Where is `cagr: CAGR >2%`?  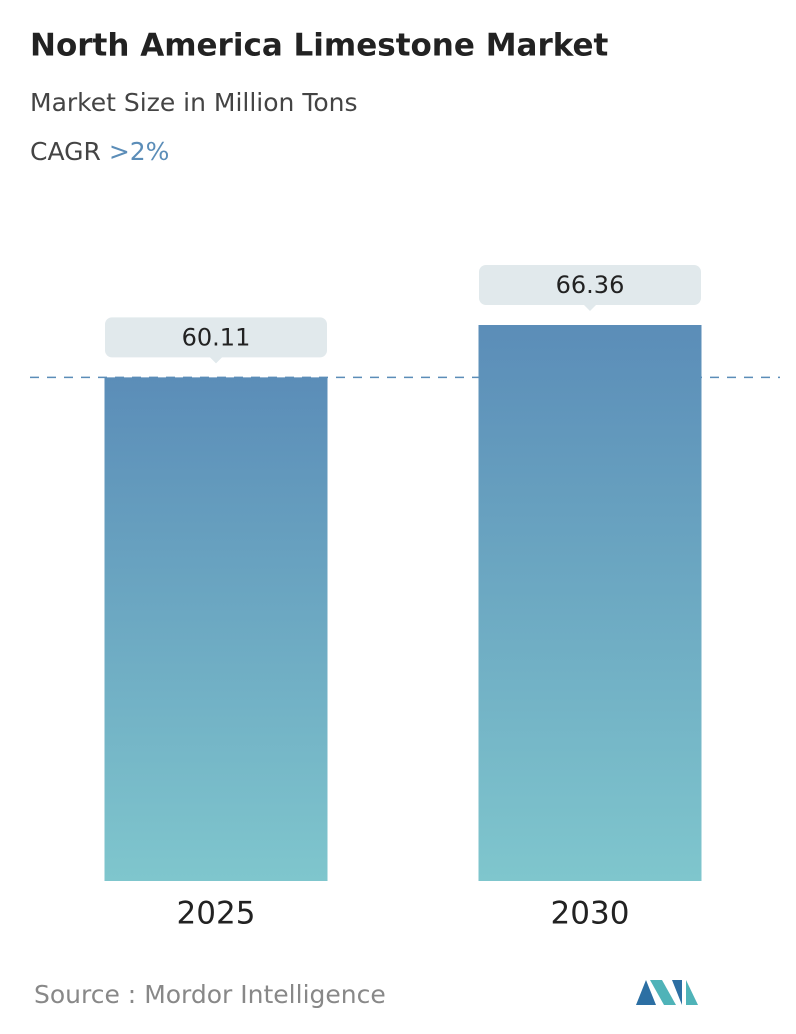
cagr: CAGR >2% is located at coordinates (99, 151).